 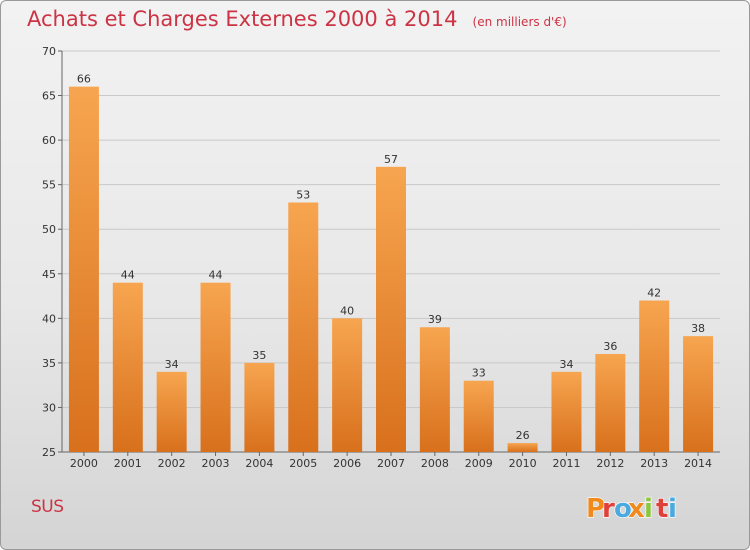 I want to click on bar-2010, so click(x=522, y=447).